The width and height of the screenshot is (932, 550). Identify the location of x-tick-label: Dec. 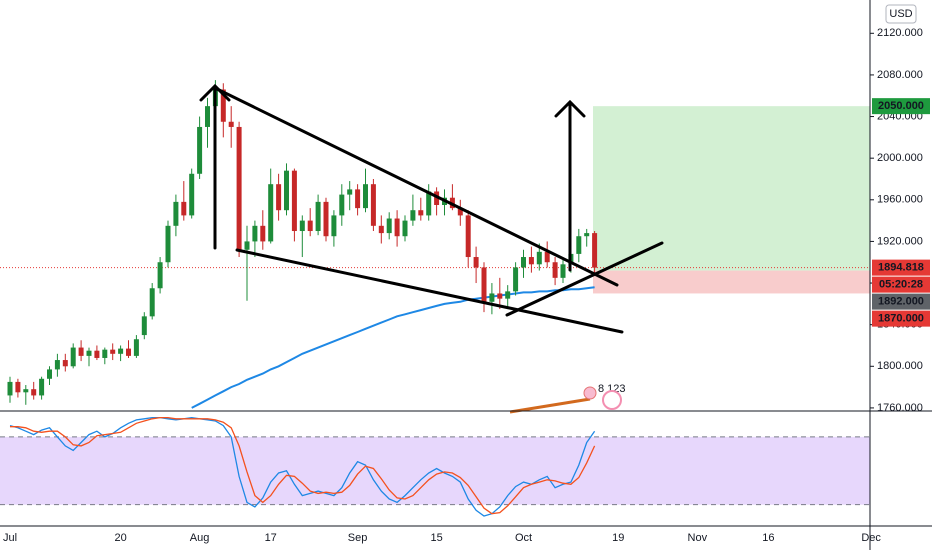
(871, 538).